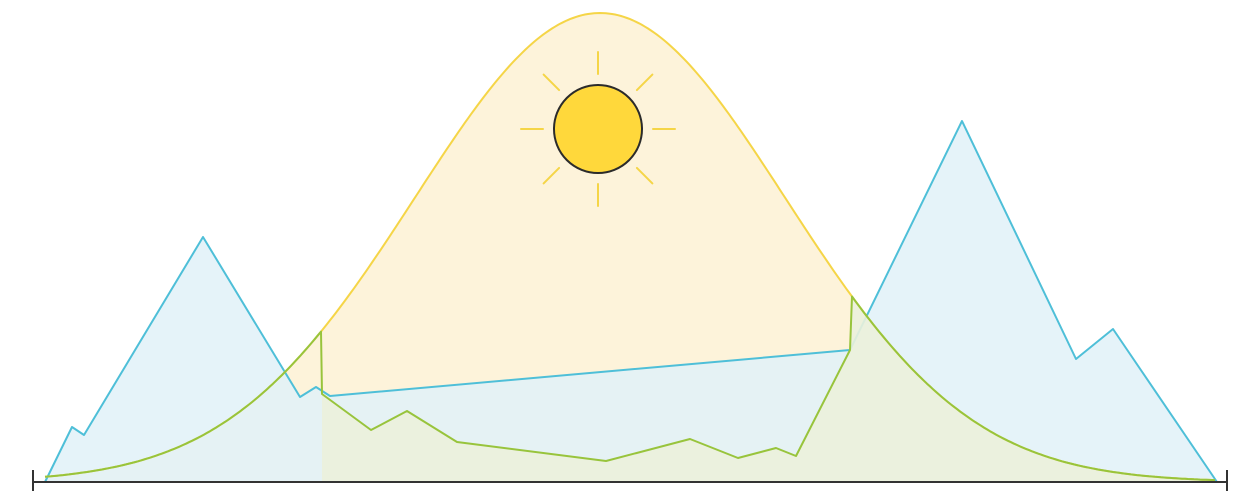 This screenshot has height=493, width=1237. I want to click on sun-icon, so click(598, 129).